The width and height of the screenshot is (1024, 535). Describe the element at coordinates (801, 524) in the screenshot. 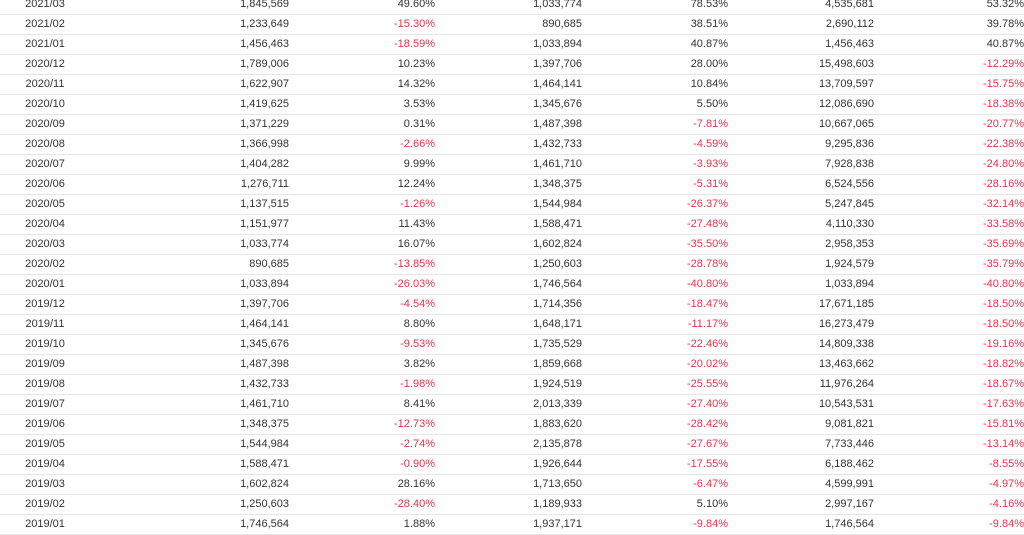

I see `cumulative-cell: 1,746,564` at that location.